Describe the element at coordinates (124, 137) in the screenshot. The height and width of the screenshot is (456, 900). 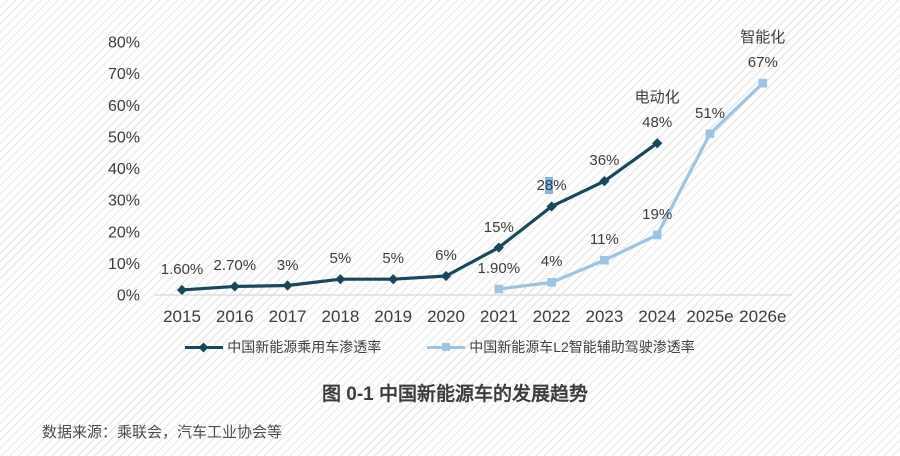
I see `y-tick-label: 50%` at that location.